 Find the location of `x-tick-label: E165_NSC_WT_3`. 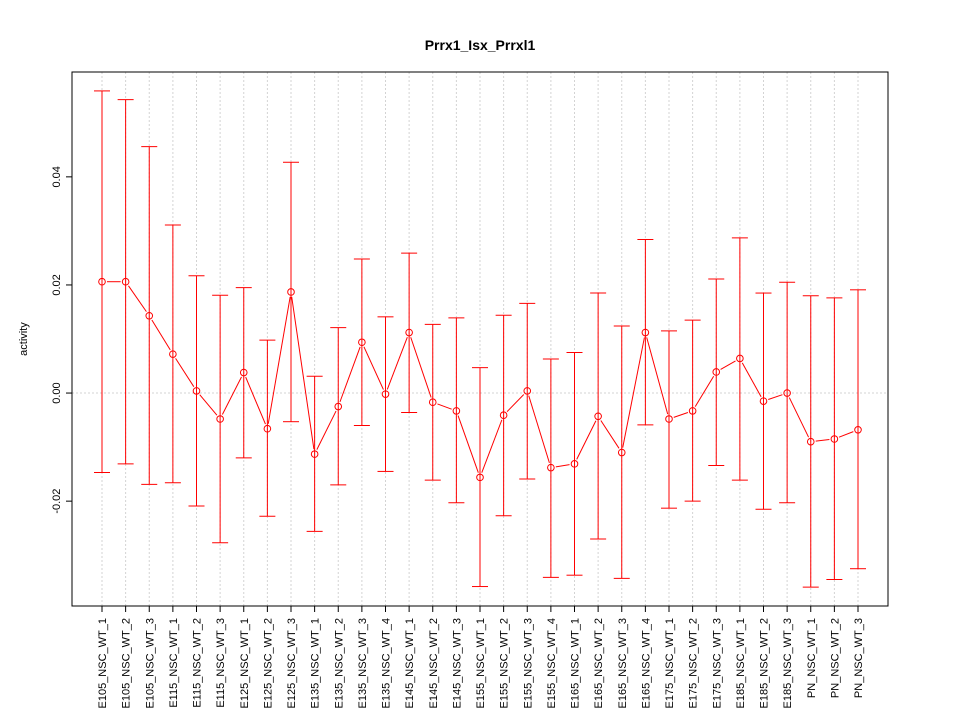

x-tick-label: E165_NSC_WT_3 is located at coordinates (623, 663).